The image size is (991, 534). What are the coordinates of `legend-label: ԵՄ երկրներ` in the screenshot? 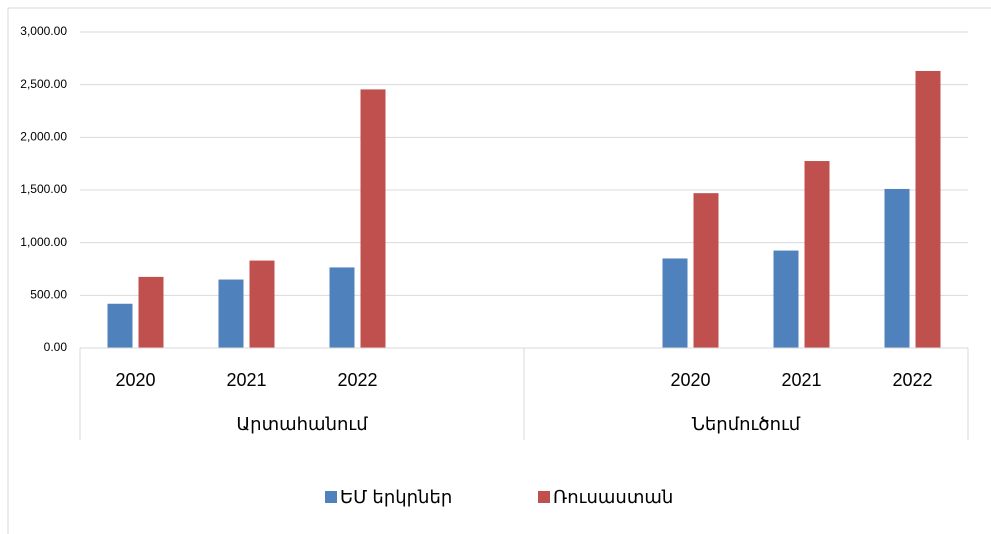 It's located at (396, 497).